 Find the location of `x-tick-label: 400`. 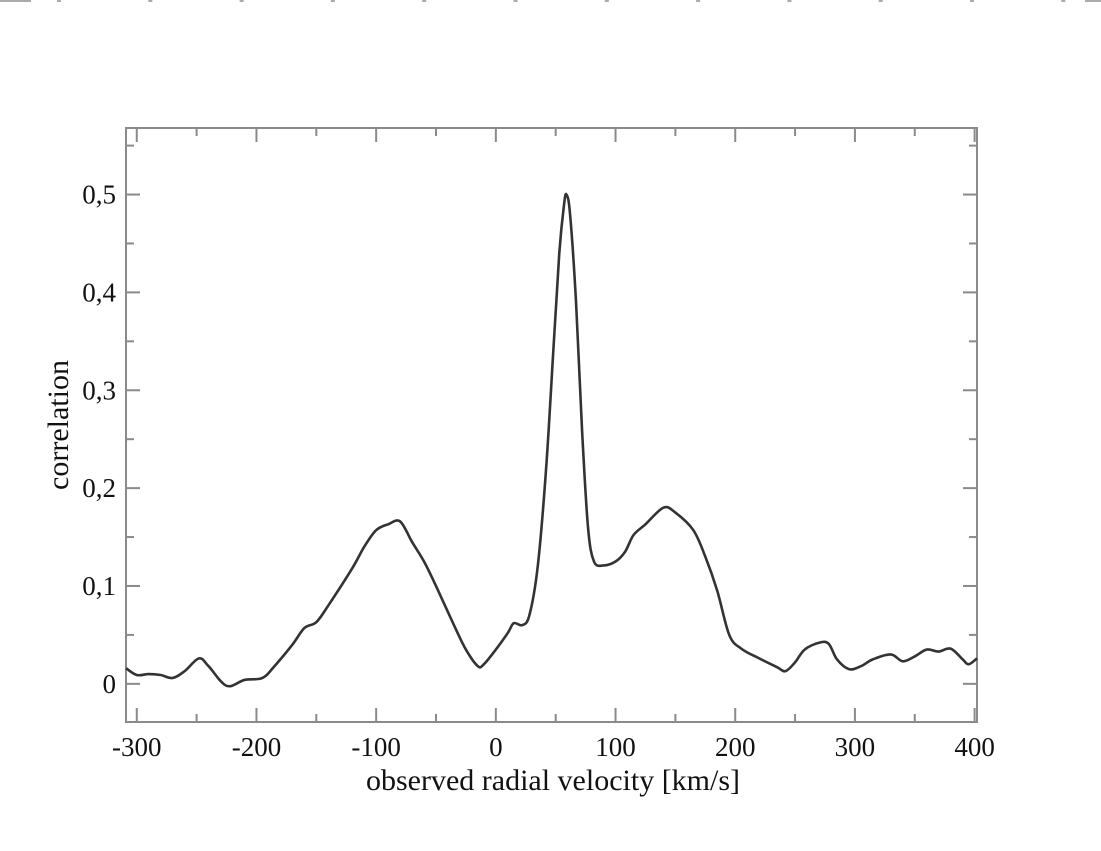

x-tick-label: 400 is located at coordinates (974, 747).